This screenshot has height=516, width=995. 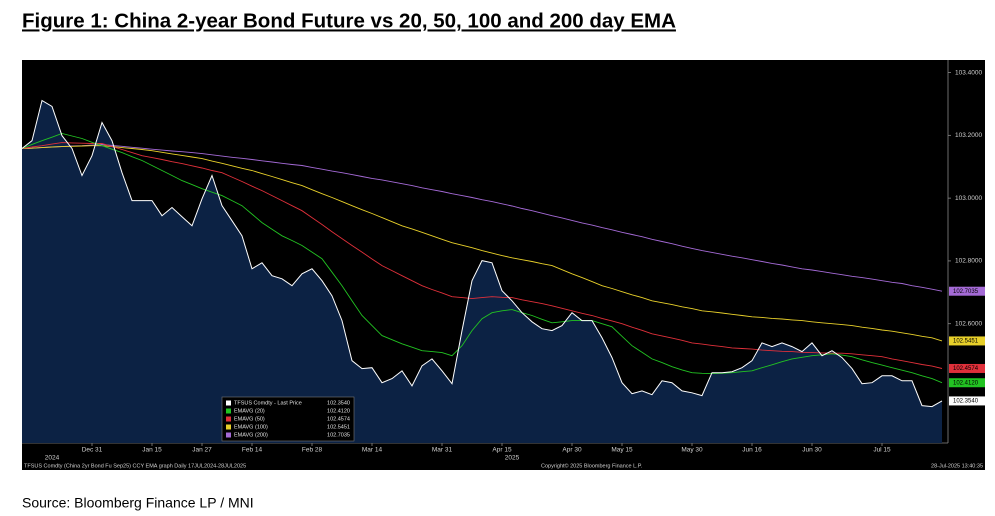 I want to click on x-tick-label: Jan 27, so click(x=202, y=450).